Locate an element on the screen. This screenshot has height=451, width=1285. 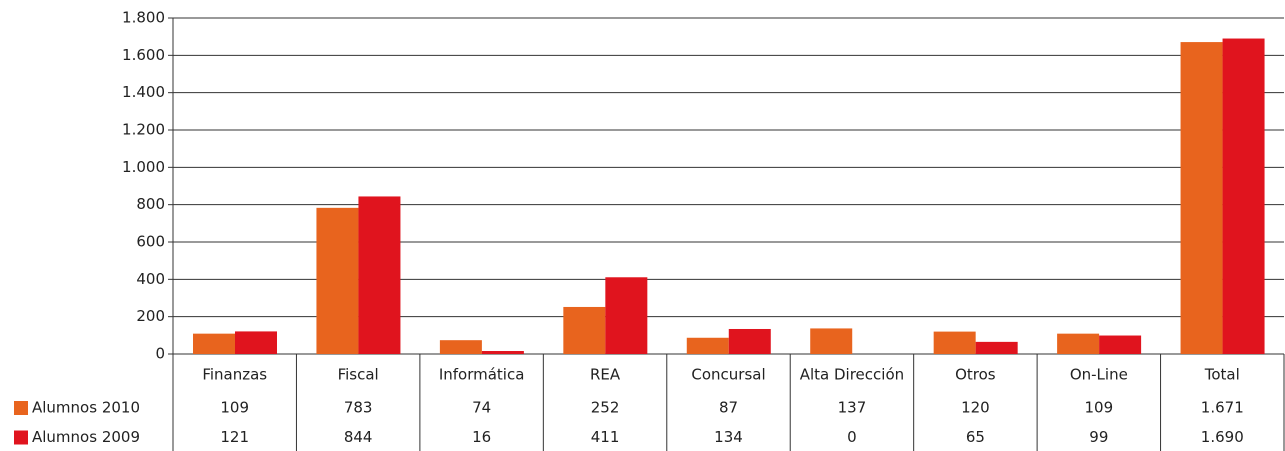
table-value: 134 is located at coordinates (728, 437).